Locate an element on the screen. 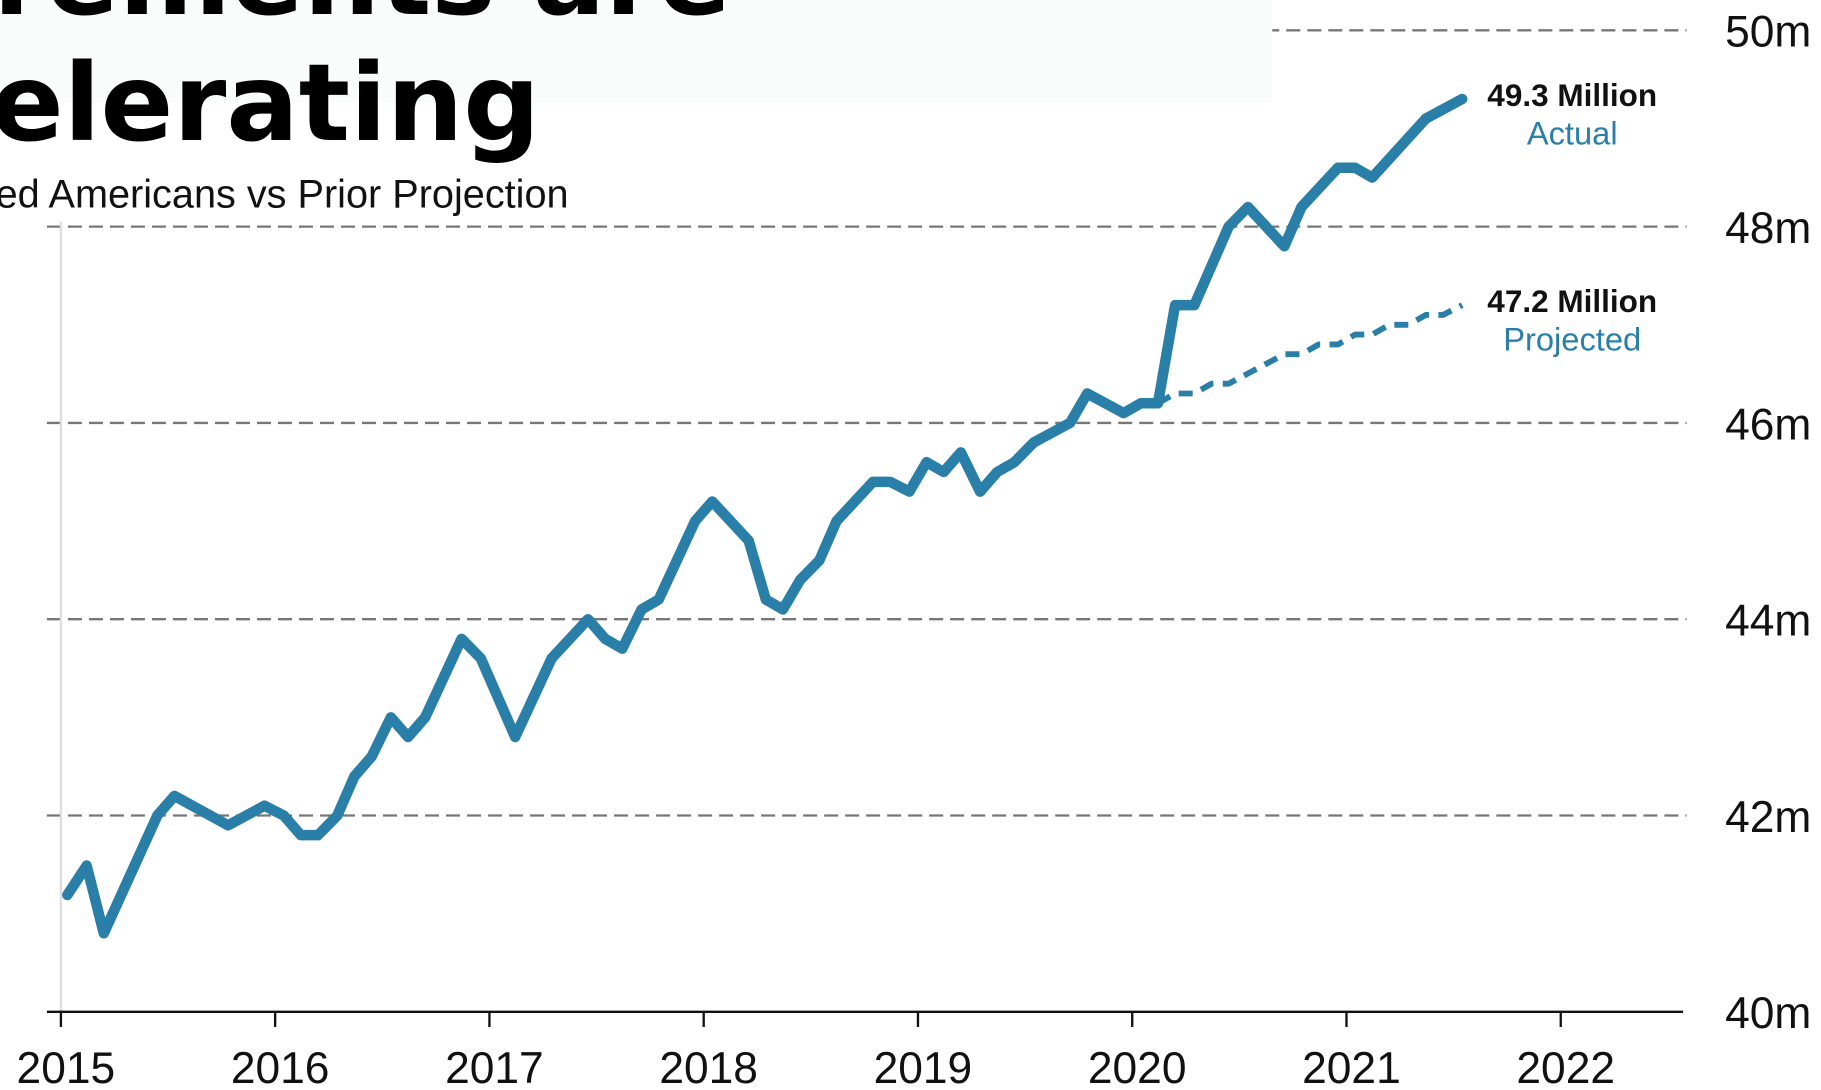  x-tick-label: 2015 is located at coordinates (66, 1067).